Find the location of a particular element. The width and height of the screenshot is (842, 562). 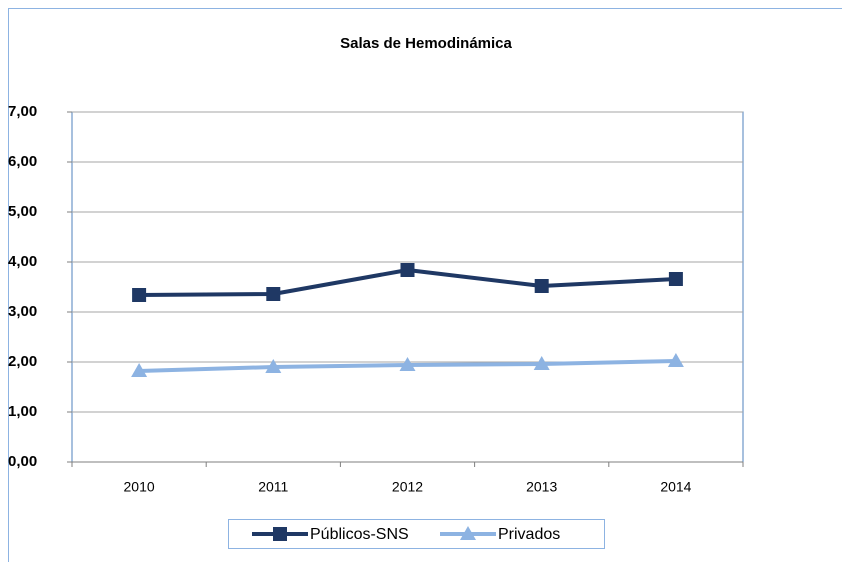

legend-label: Privados is located at coordinates (529, 534).